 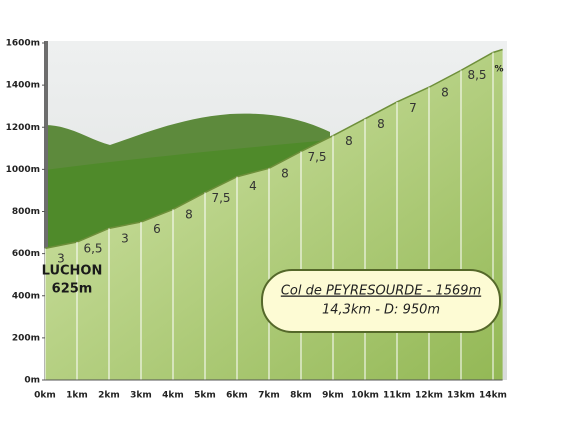 I want to click on start-altitude: 625m, so click(x=72, y=289).